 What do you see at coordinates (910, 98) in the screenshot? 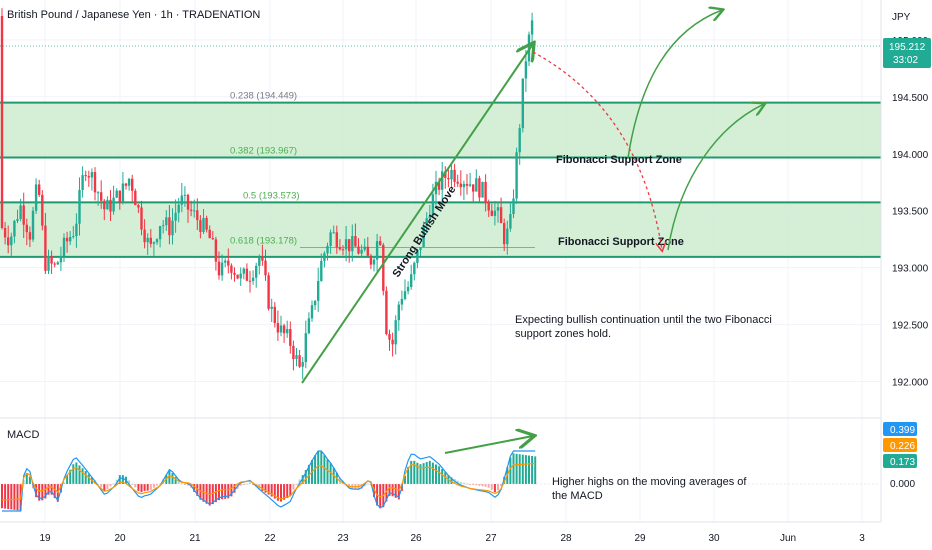
I see `price-tick: 194.500` at bounding box center [910, 98].